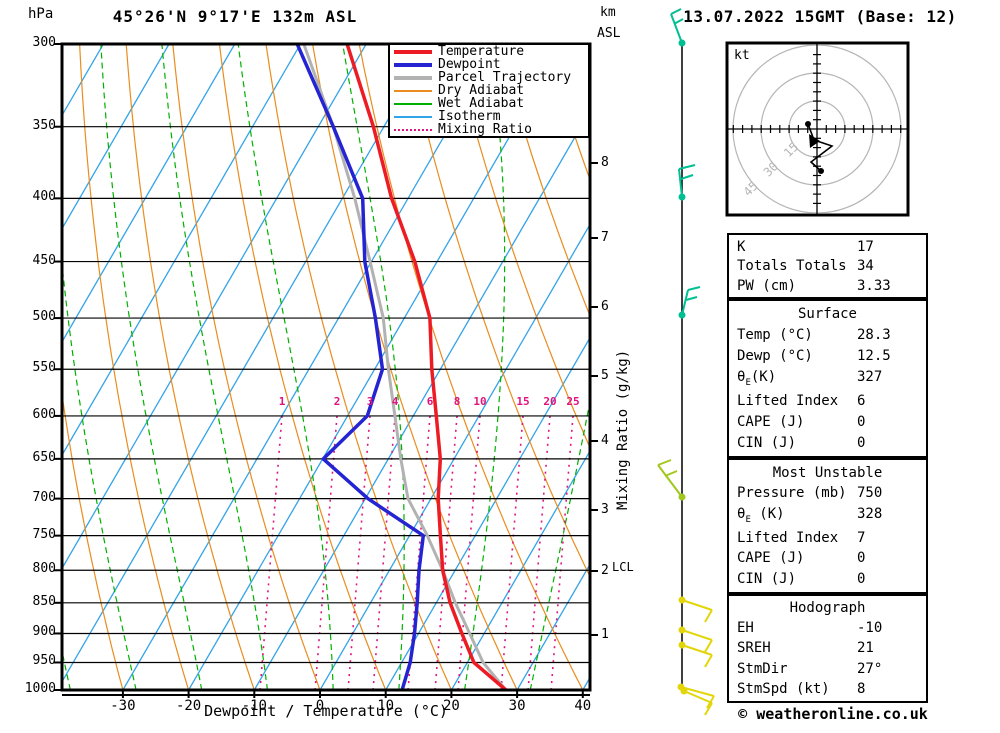 The width and height of the screenshot is (1000, 733). I want to click on copyright-label: © weatheronline.co.uk, so click(833, 714).